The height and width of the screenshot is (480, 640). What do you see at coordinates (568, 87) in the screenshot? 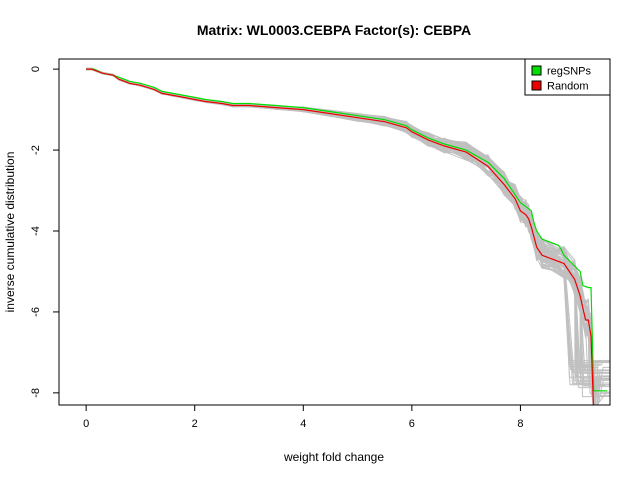
I see `legend-label-random: Random` at bounding box center [568, 87].